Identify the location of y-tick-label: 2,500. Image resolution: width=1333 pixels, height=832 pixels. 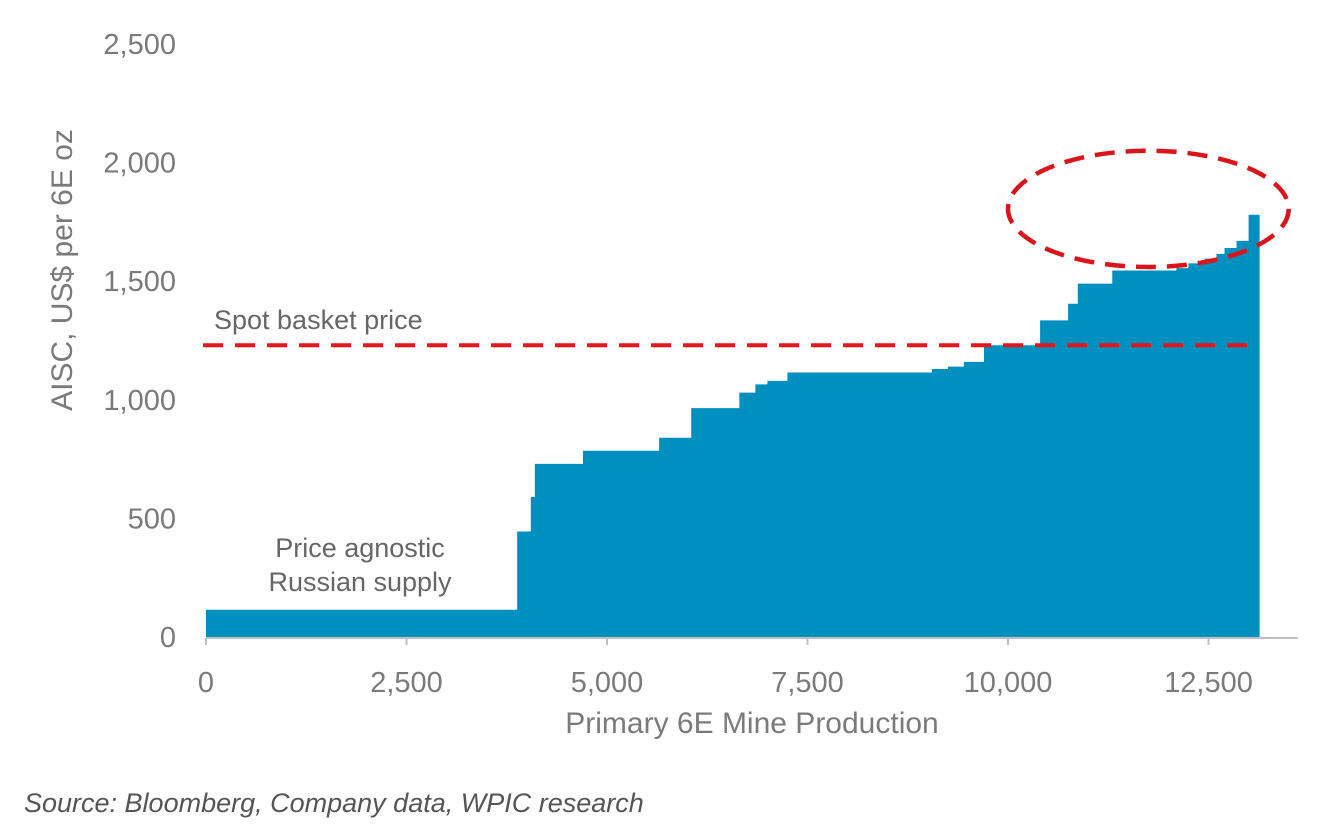
(139, 45).